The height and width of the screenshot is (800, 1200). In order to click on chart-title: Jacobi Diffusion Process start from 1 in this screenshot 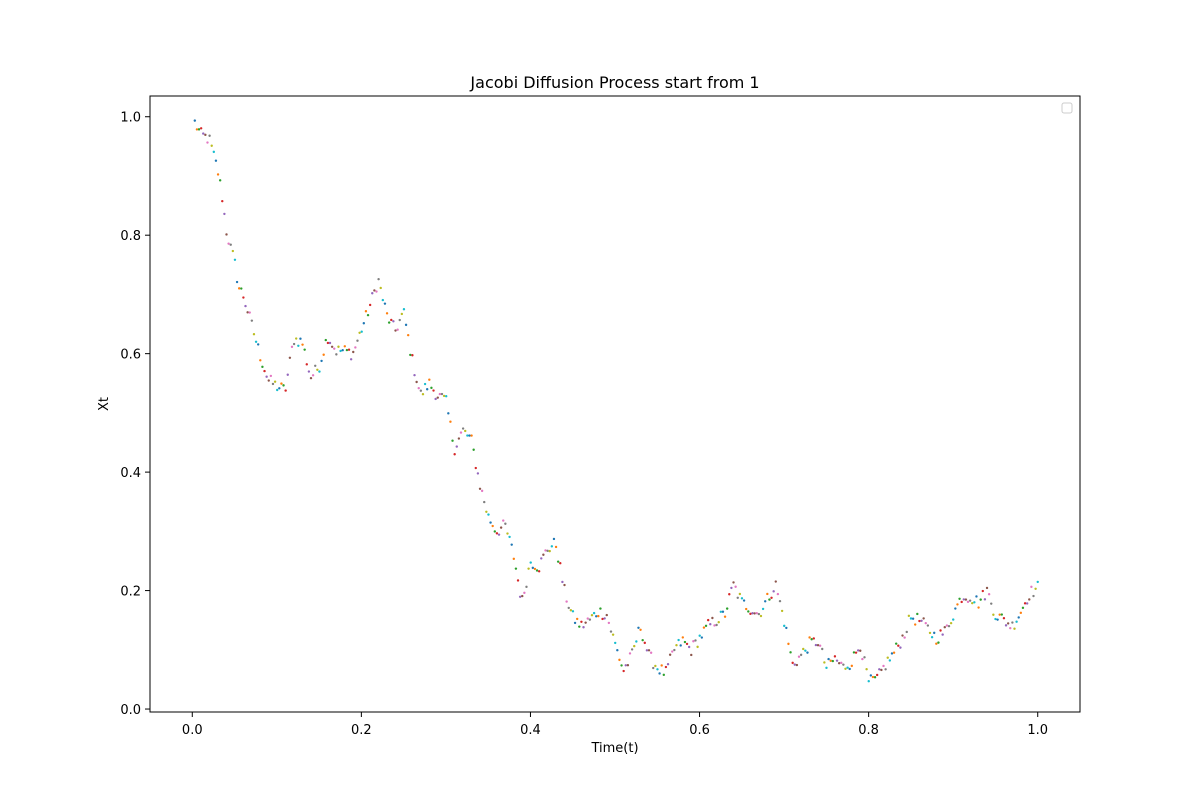, I will do `click(614, 82)`.